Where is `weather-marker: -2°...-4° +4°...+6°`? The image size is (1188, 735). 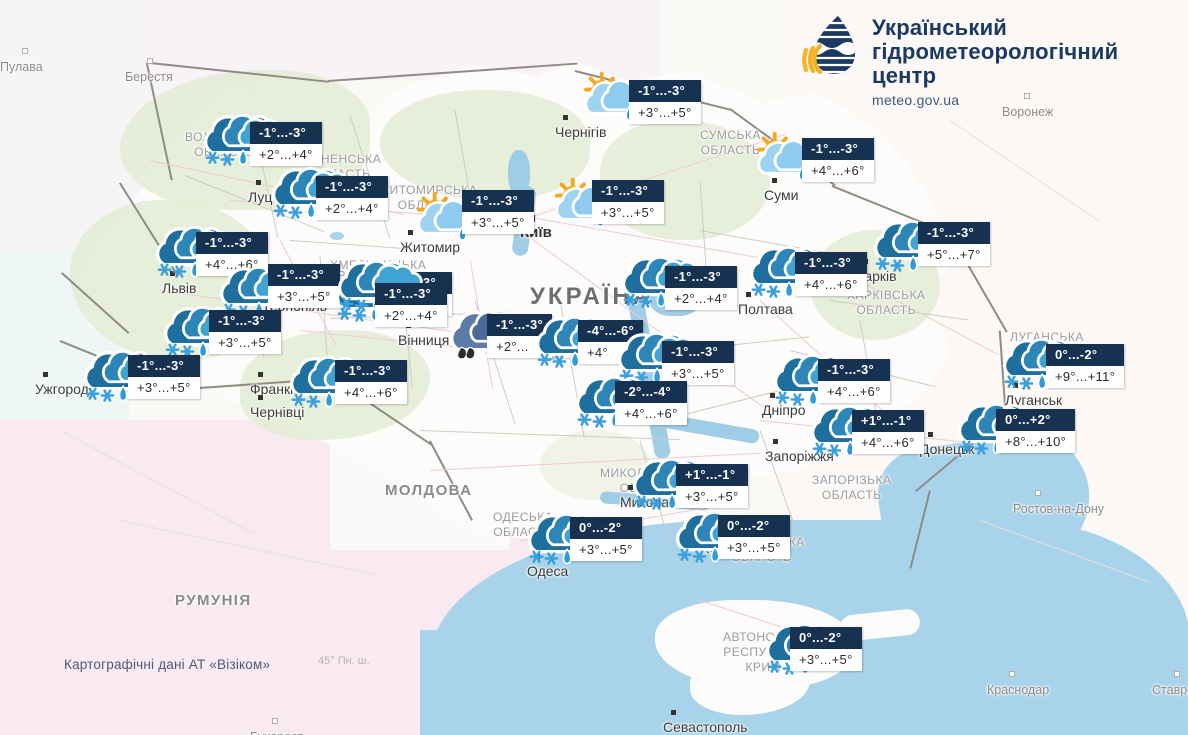 weather-marker: -2°...-4° +4°...+6° is located at coordinates (651, 403).